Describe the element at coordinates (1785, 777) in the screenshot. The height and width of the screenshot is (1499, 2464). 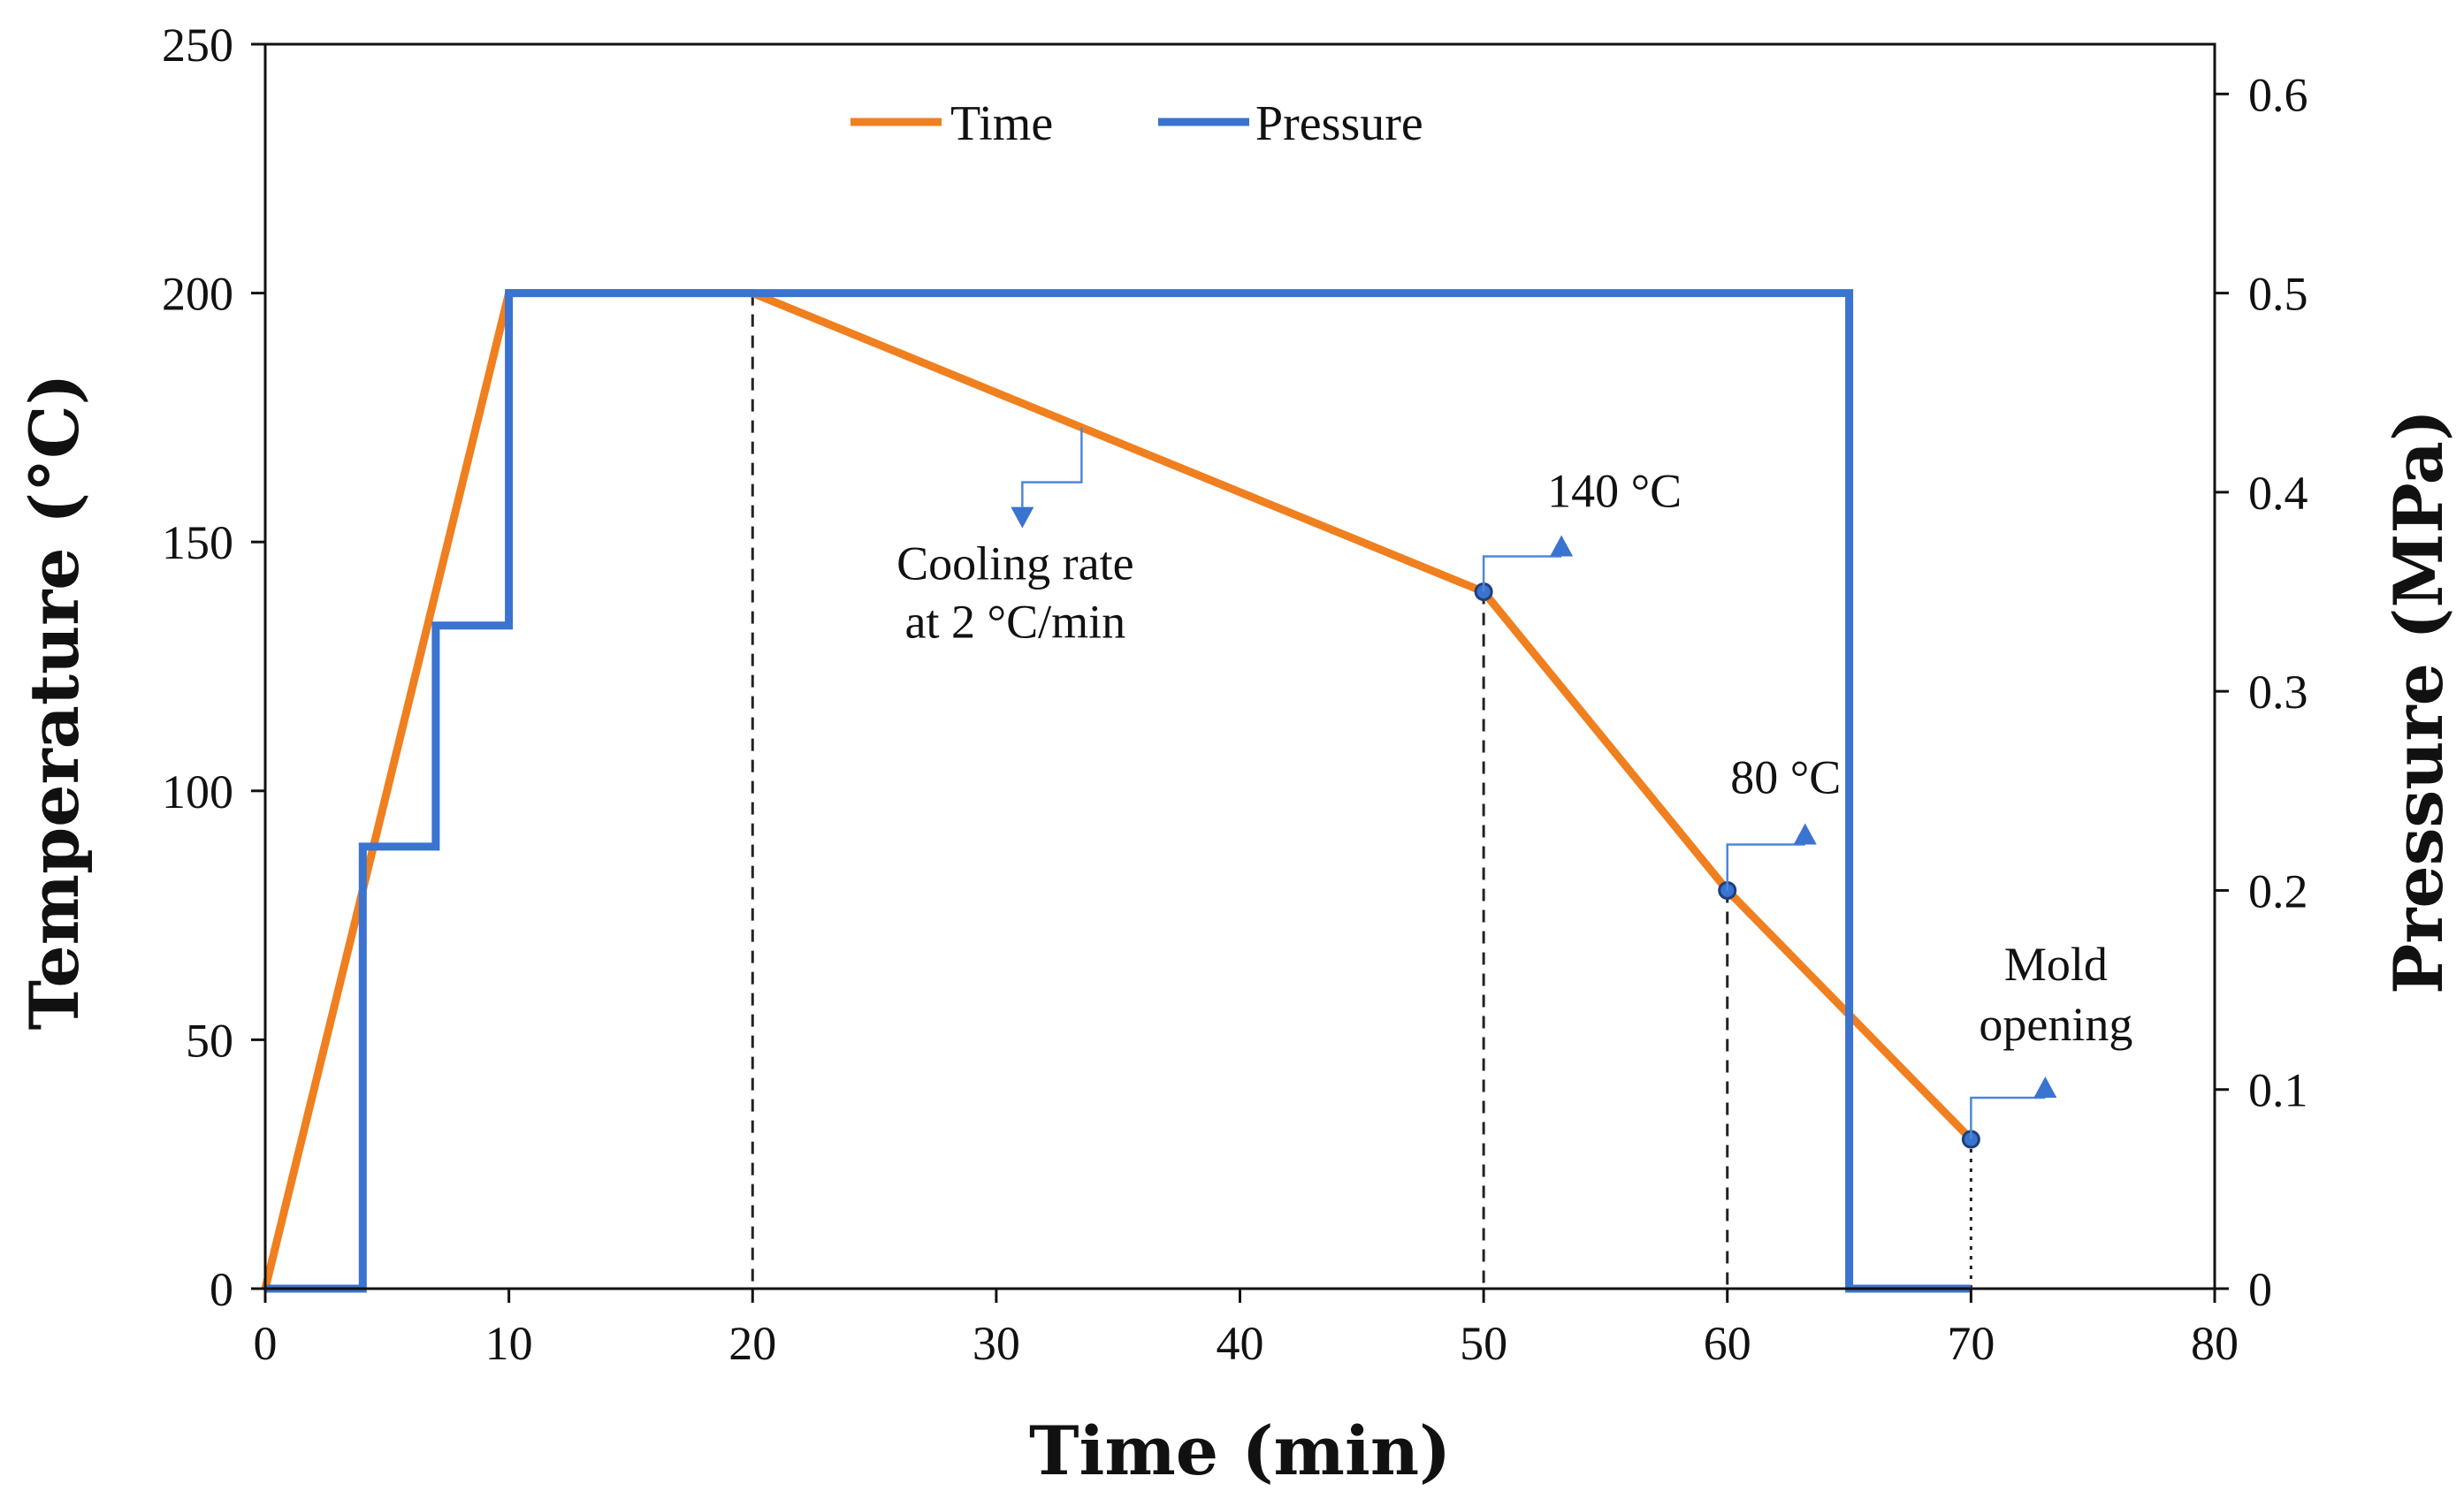
I see `annotation-t80-line-0: 80 °C` at that location.